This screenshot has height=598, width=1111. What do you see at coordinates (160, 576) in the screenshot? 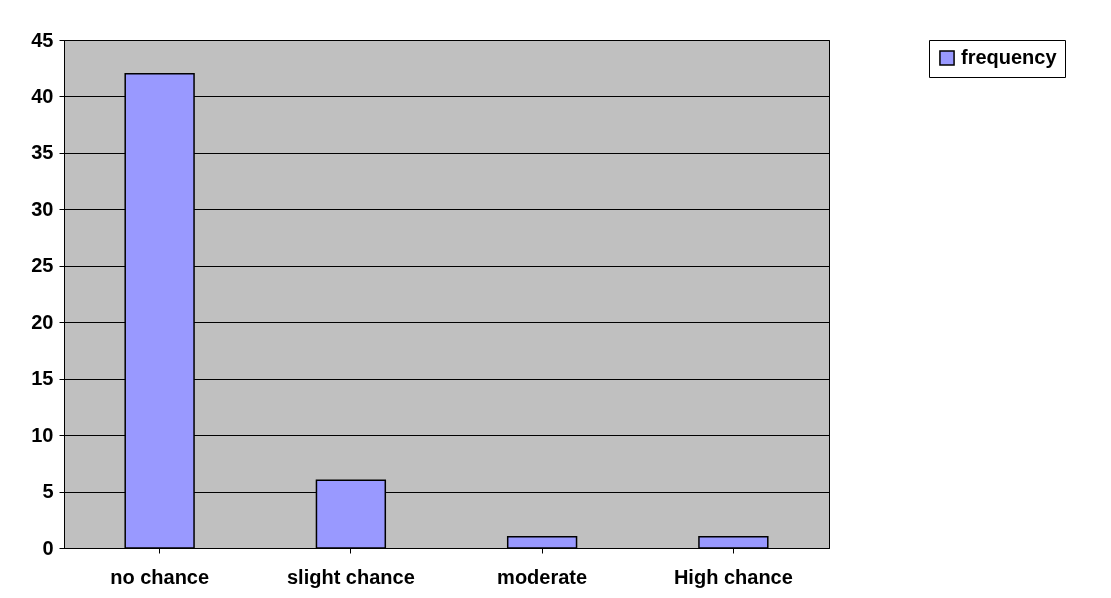
I see `x-tick-label: no chance` at bounding box center [160, 576].